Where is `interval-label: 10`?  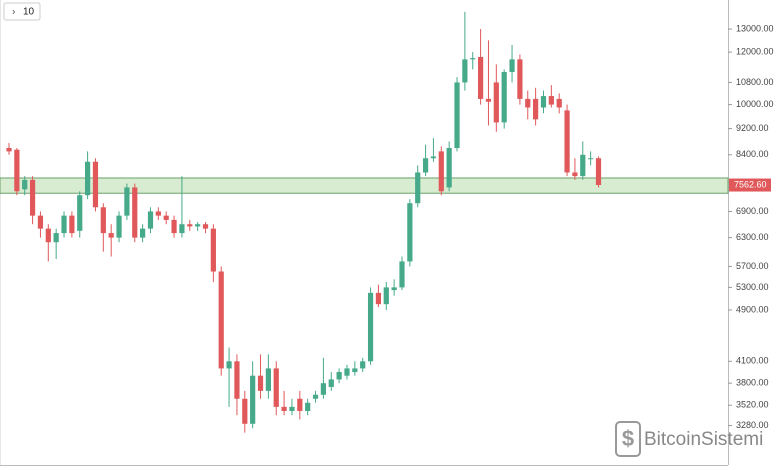
interval-label: 10 is located at coordinates (29, 12).